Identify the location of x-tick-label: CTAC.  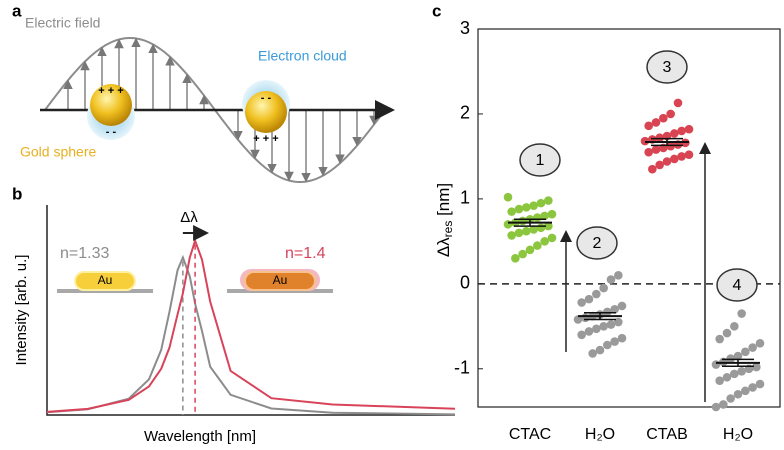
(530, 434).